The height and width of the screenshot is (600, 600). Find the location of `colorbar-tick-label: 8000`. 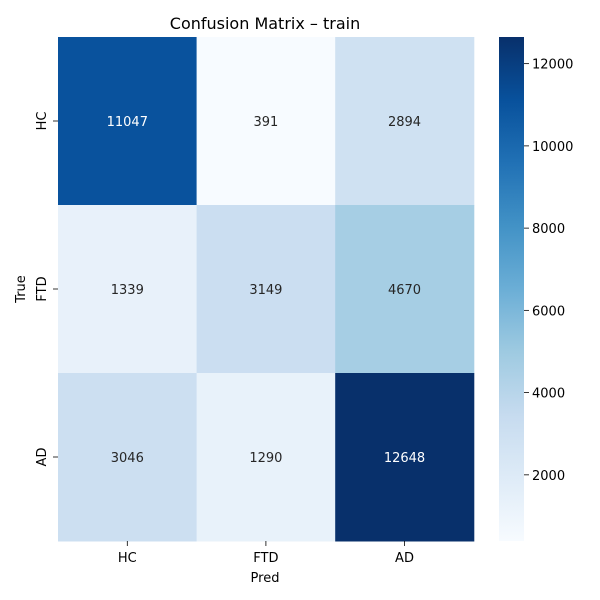

colorbar-tick-label: 8000 is located at coordinates (548, 229).